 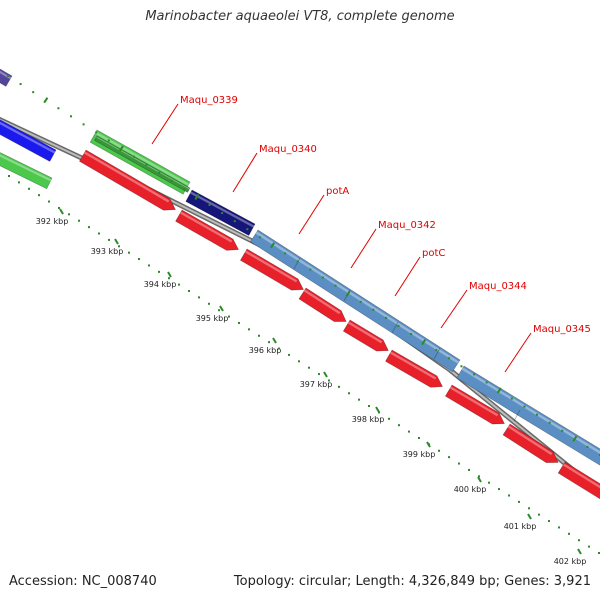 I want to click on kbp-label-11: 402 kbp, so click(x=570, y=561).